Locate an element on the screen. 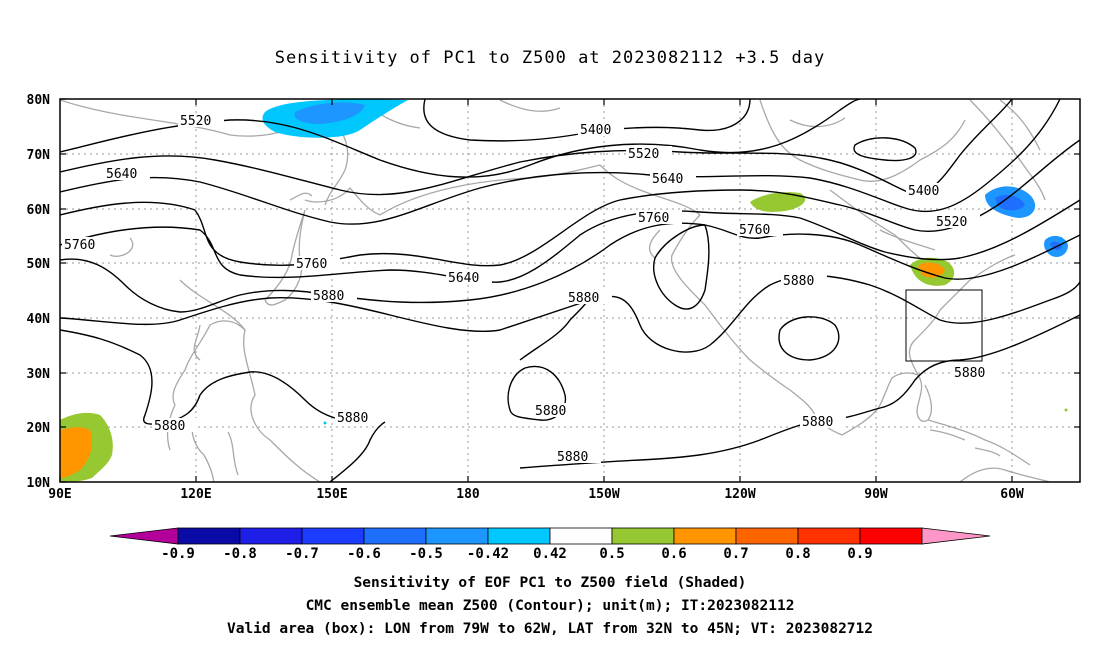  colorbar is located at coordinates (550, 536).